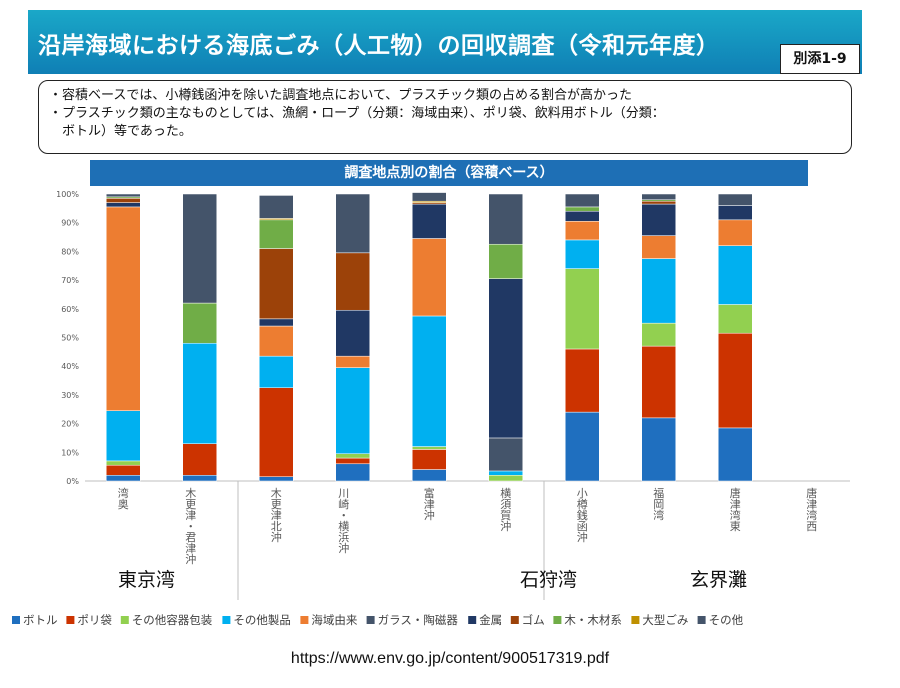 This screenshot has height=688, width=900. What do you see at coordinates (582, 515) in the screenshot?
I see `x-tick-label: 銭` at bounding box center [582, 515].